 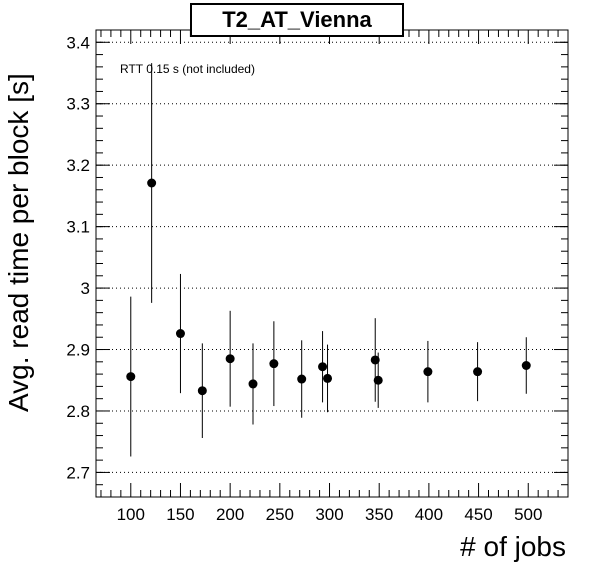 What do you see at coordinates (131, 514) in the screenshot?
I see `x-tick-label: 100` at bounding box center [131, 514].